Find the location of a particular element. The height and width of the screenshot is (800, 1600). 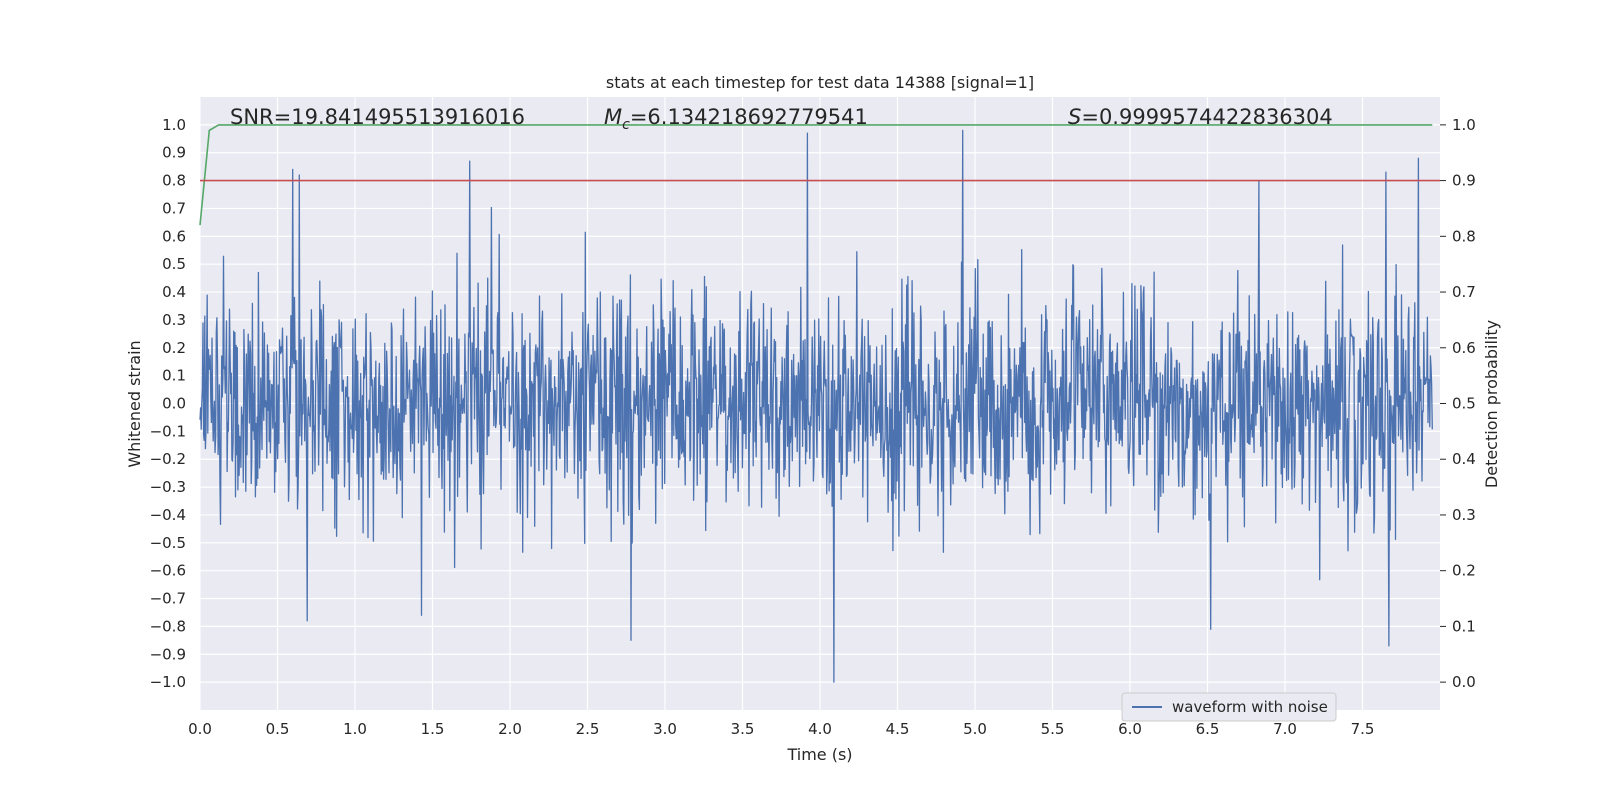

y2-axis-label: Detection probability is located at coordinates (1491, 404).